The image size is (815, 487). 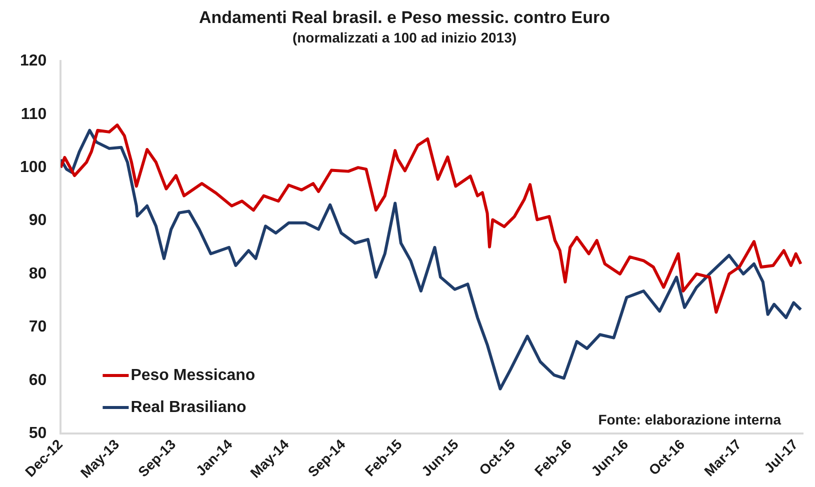 I want to click on y-tick-label: 80, so click(x=37, y=273).